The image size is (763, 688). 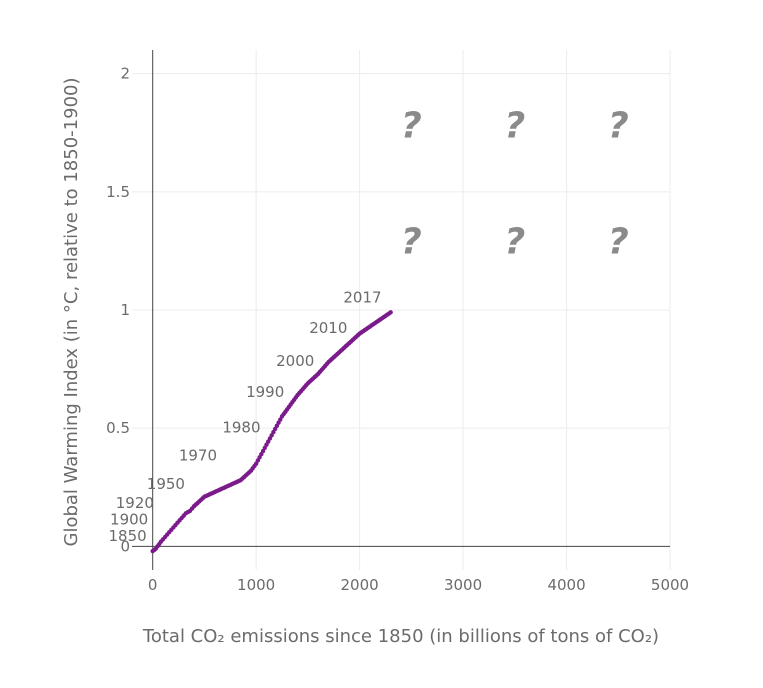 What do you see at coordinates (153, 585) in the screenshot?
I see `x-tick-label: 0` at bounding box center [153, 585].